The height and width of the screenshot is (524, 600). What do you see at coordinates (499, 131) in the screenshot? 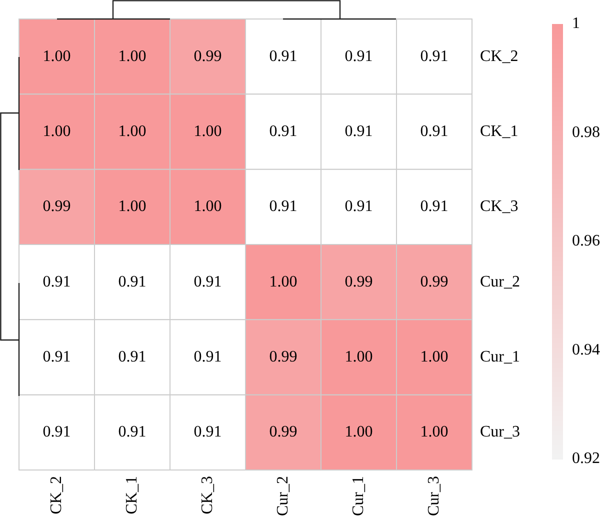
I see `y-tick-label: CK_1` at bounding box center [499, 131].